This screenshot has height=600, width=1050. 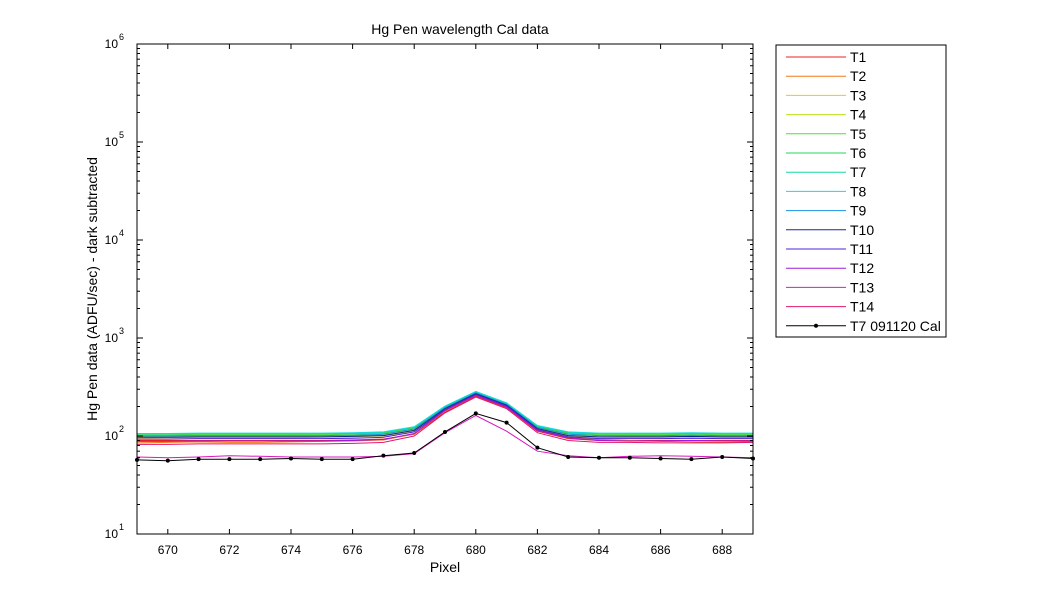 I want to click on series-line-t8, so click(x=445, y=412).